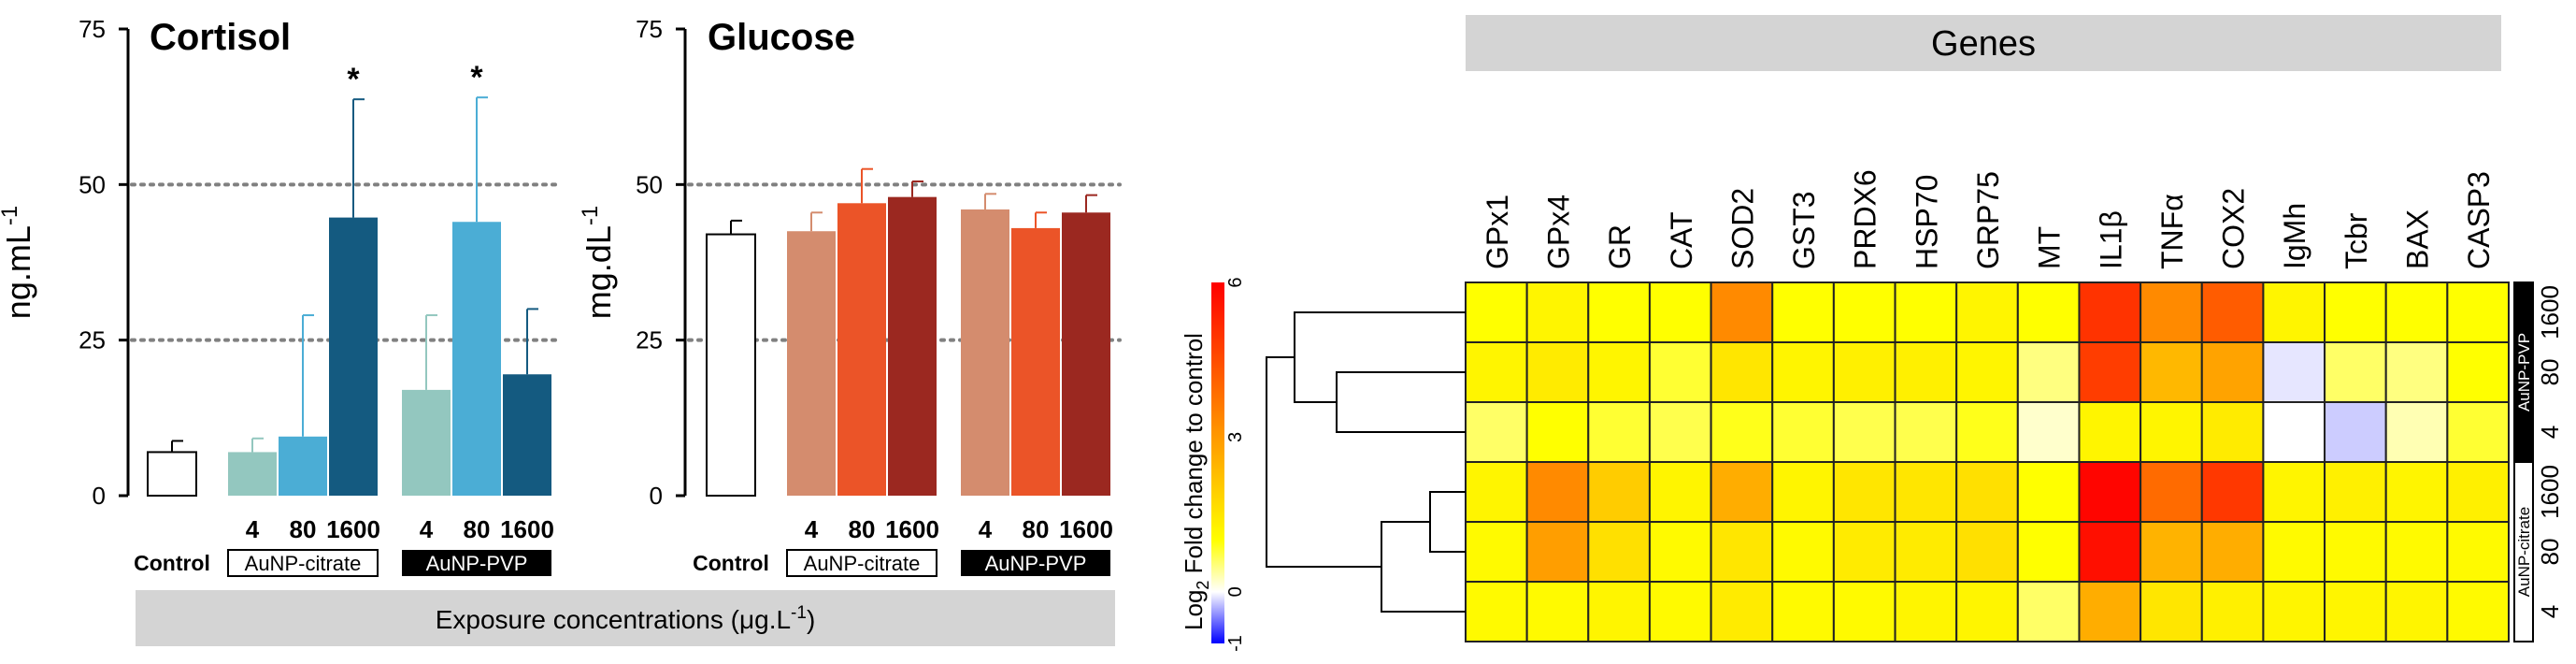  Describe the element at coordinates (1620, 246) in the screenshot. I see `column-label: GR` at that location.